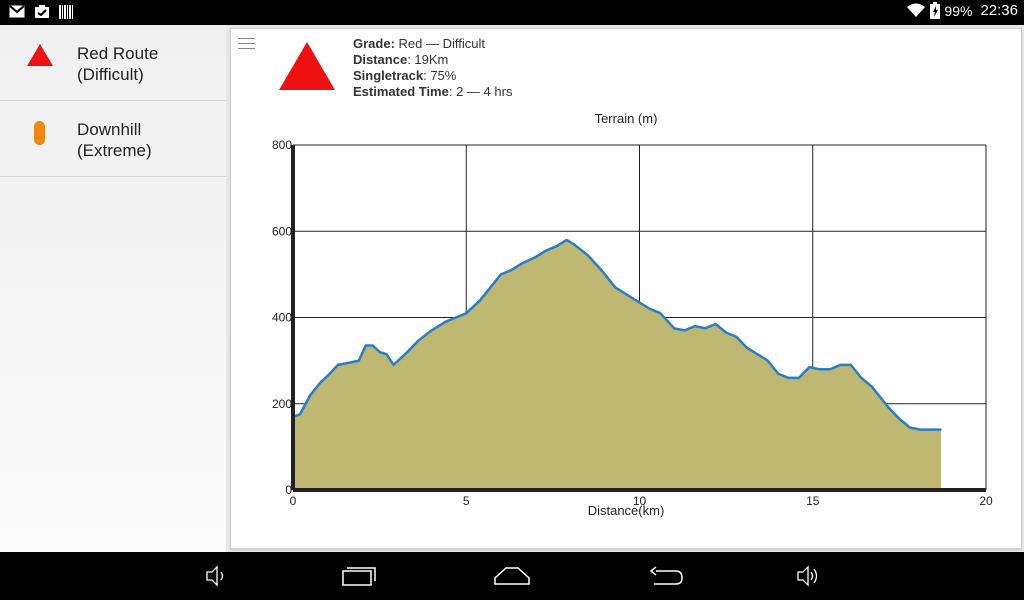  I want to click on x-axis-label: Distance(km), so click(626, 510).